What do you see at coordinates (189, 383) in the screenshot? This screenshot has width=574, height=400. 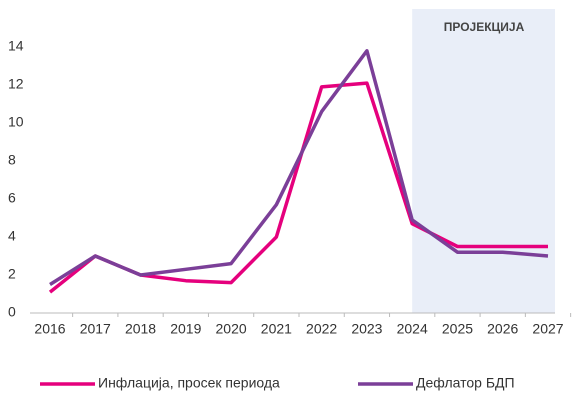 I see `legend-label: Инфлација, просек периода` at bounding box center [189, 383].